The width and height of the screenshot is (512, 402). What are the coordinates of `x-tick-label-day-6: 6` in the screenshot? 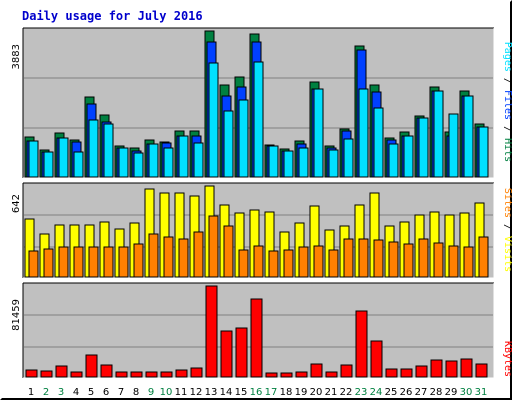 It's located at (106, 392).